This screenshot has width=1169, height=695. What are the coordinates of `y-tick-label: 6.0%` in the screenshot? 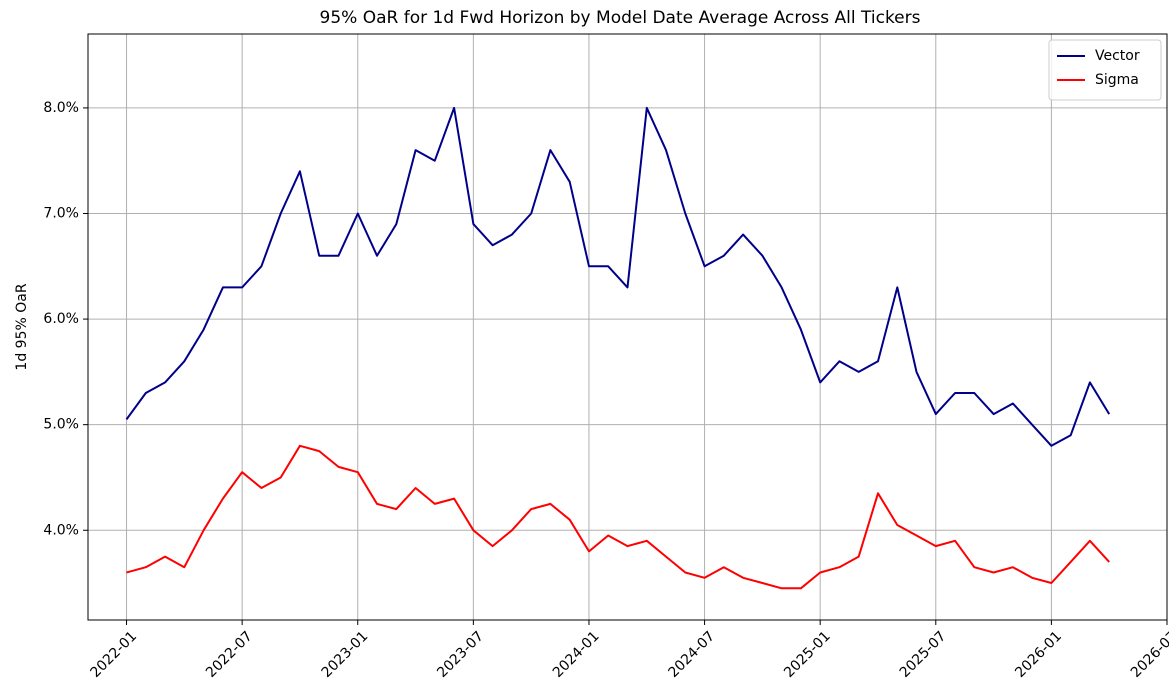 It's located at (61, 319).